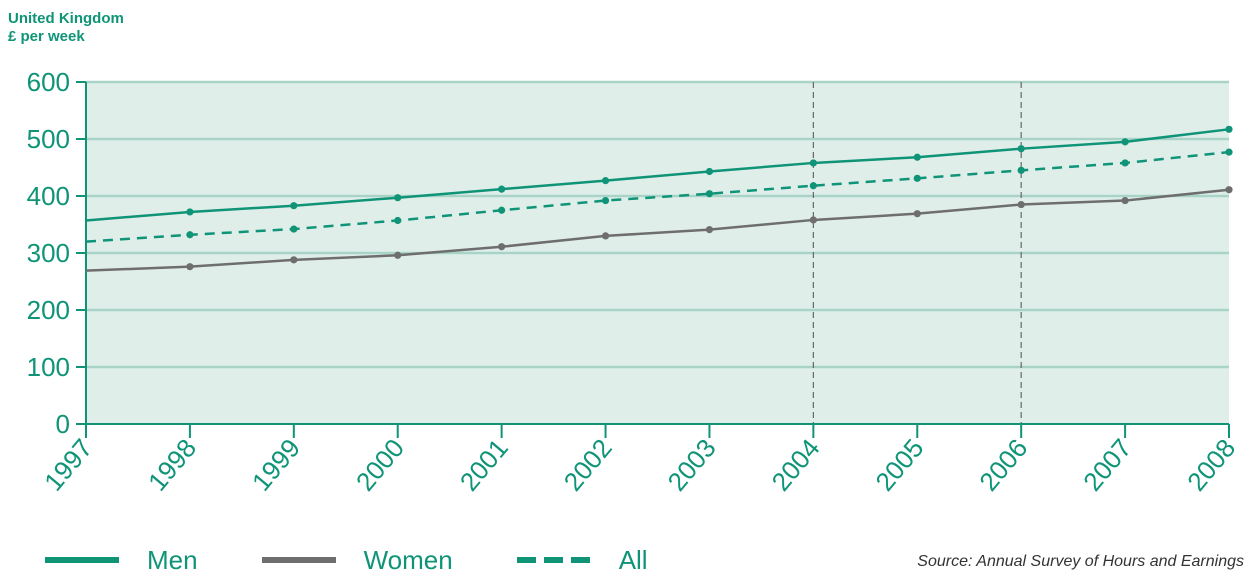  What do you see at coordinates (190, 212) in the screenshot?
I see `point-men-1998` at bounding box center [190, 212].